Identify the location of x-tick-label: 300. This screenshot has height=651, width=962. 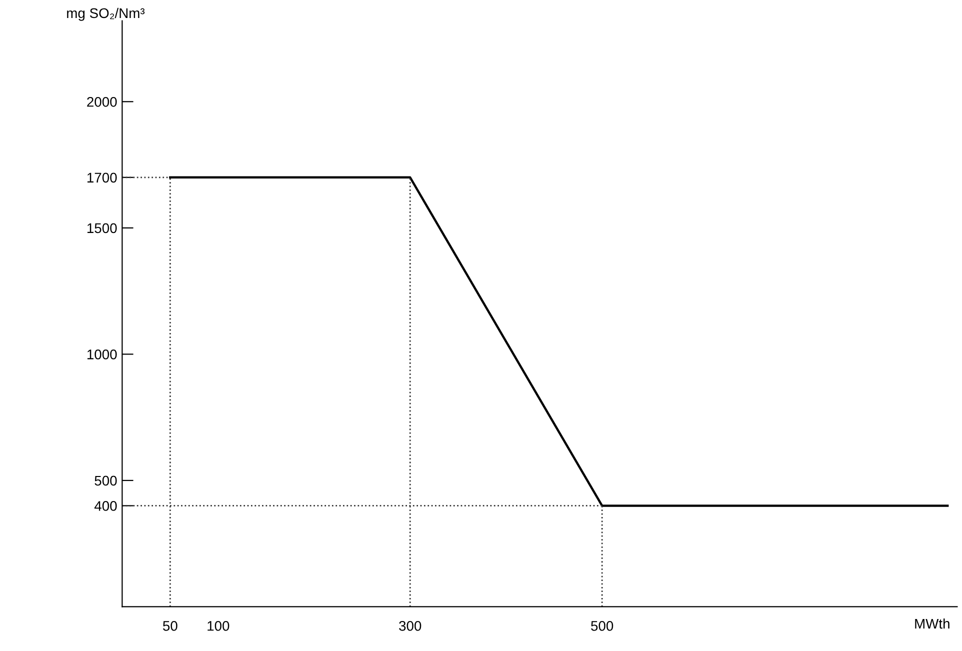
(410, 625).